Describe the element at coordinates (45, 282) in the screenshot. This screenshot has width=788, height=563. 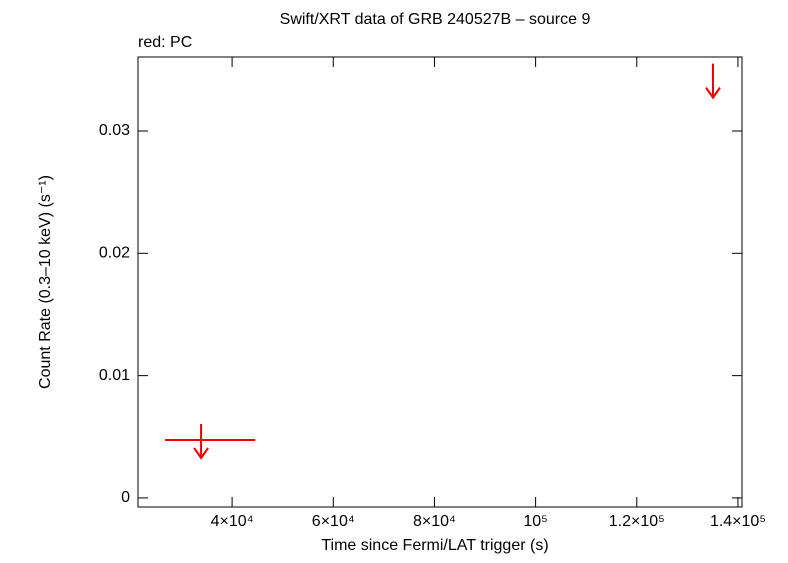
I see `y-axis-label: Count Rate (0.3–10 keV) (s⁻¹)` at that location.